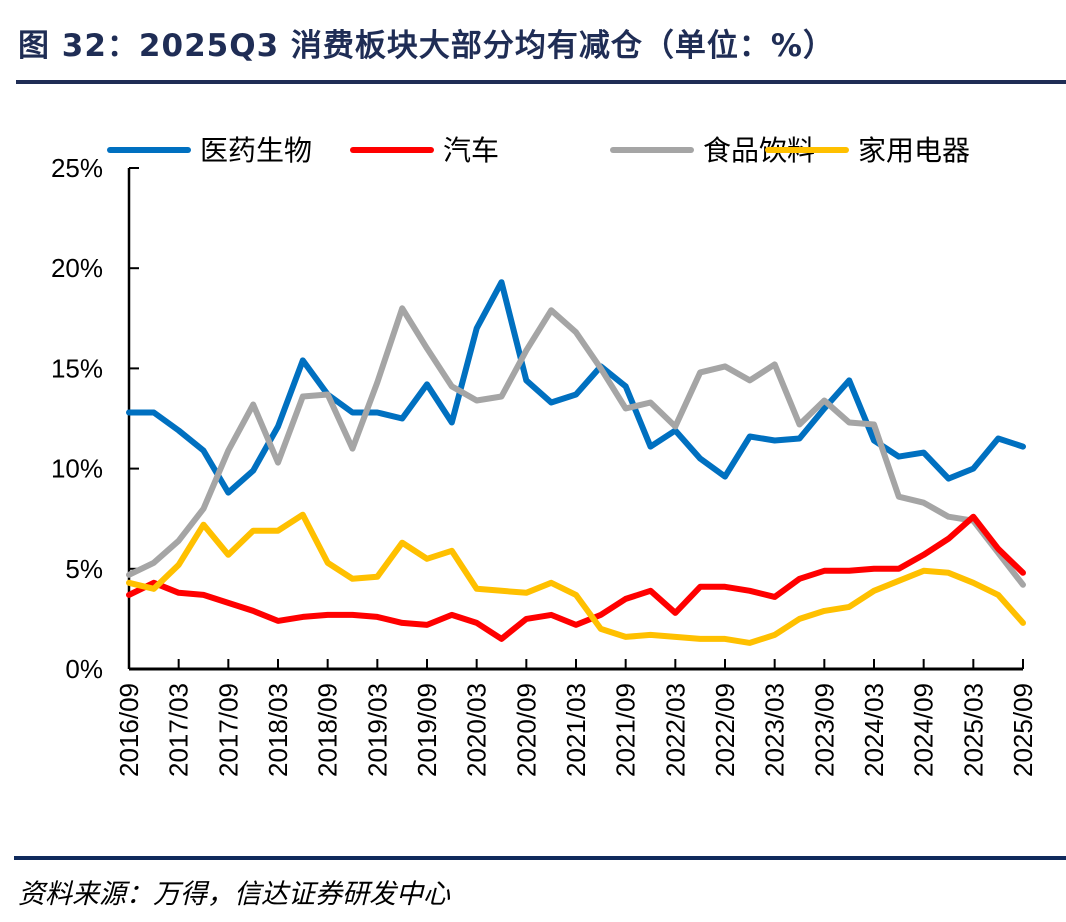  What do you see at coordinates (541, 82) in the screenshot?
I see `title-divider` at bounding box center [541, 82].